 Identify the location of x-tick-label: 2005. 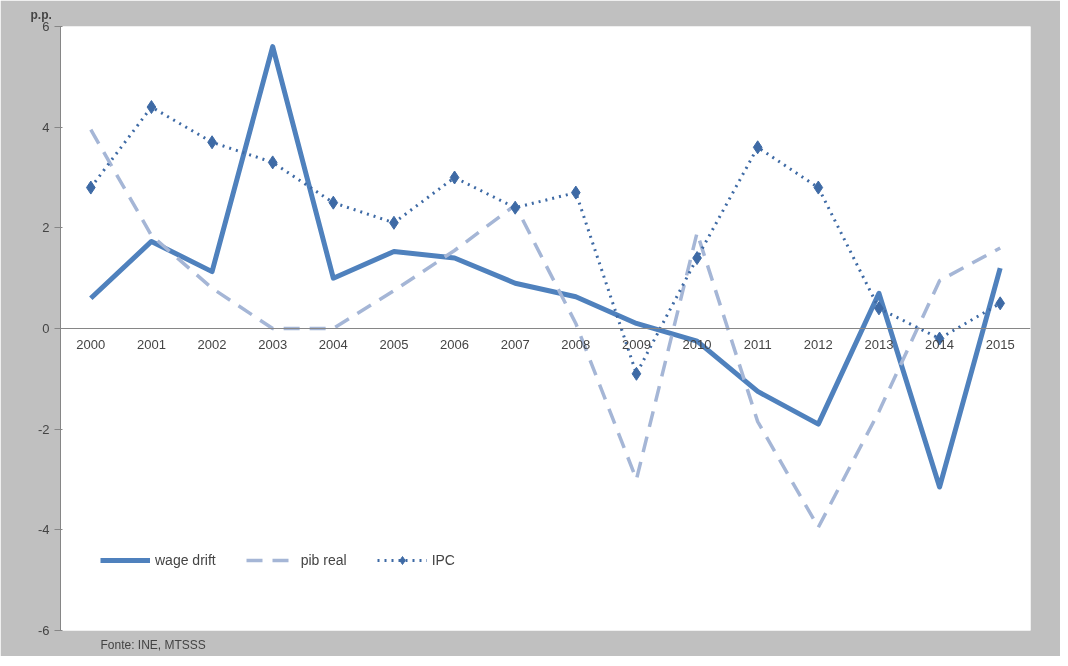
(394, 344).